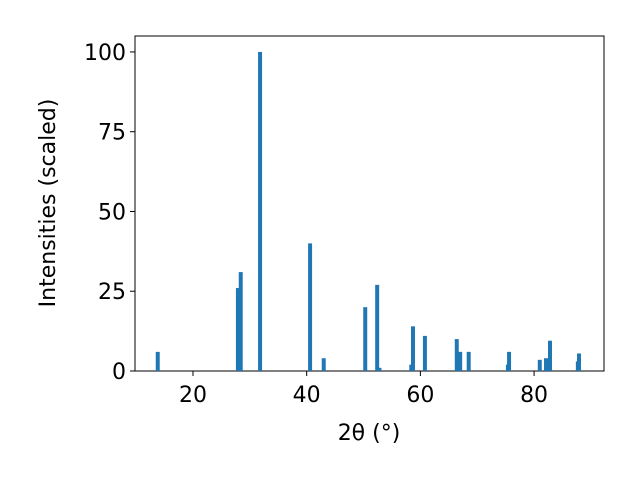 This screenshot has width=640, height=480. Describe the element at coordinates (420, 395) in the screenshot. I see `x-tick-label: 60` at that location.